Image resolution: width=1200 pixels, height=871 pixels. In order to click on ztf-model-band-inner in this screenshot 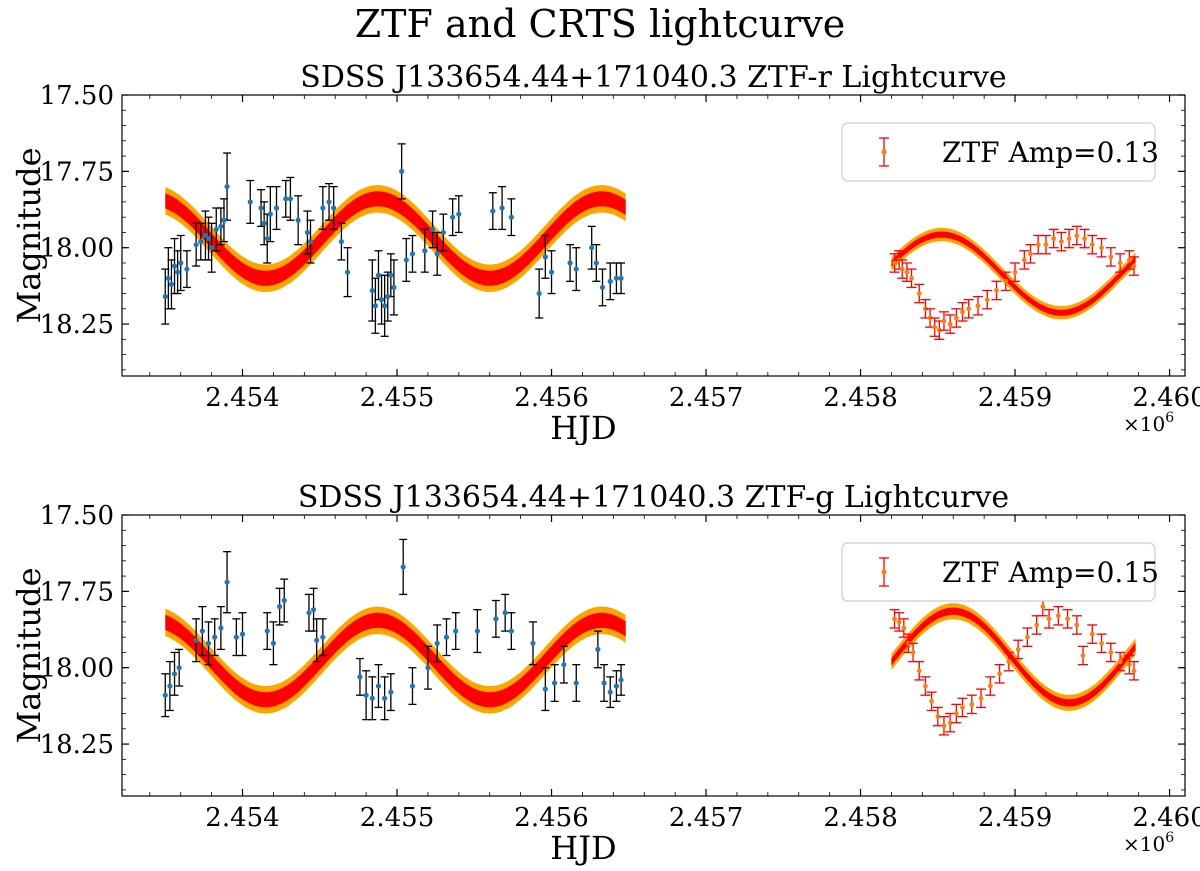, I will do `click(1013, 657)`.